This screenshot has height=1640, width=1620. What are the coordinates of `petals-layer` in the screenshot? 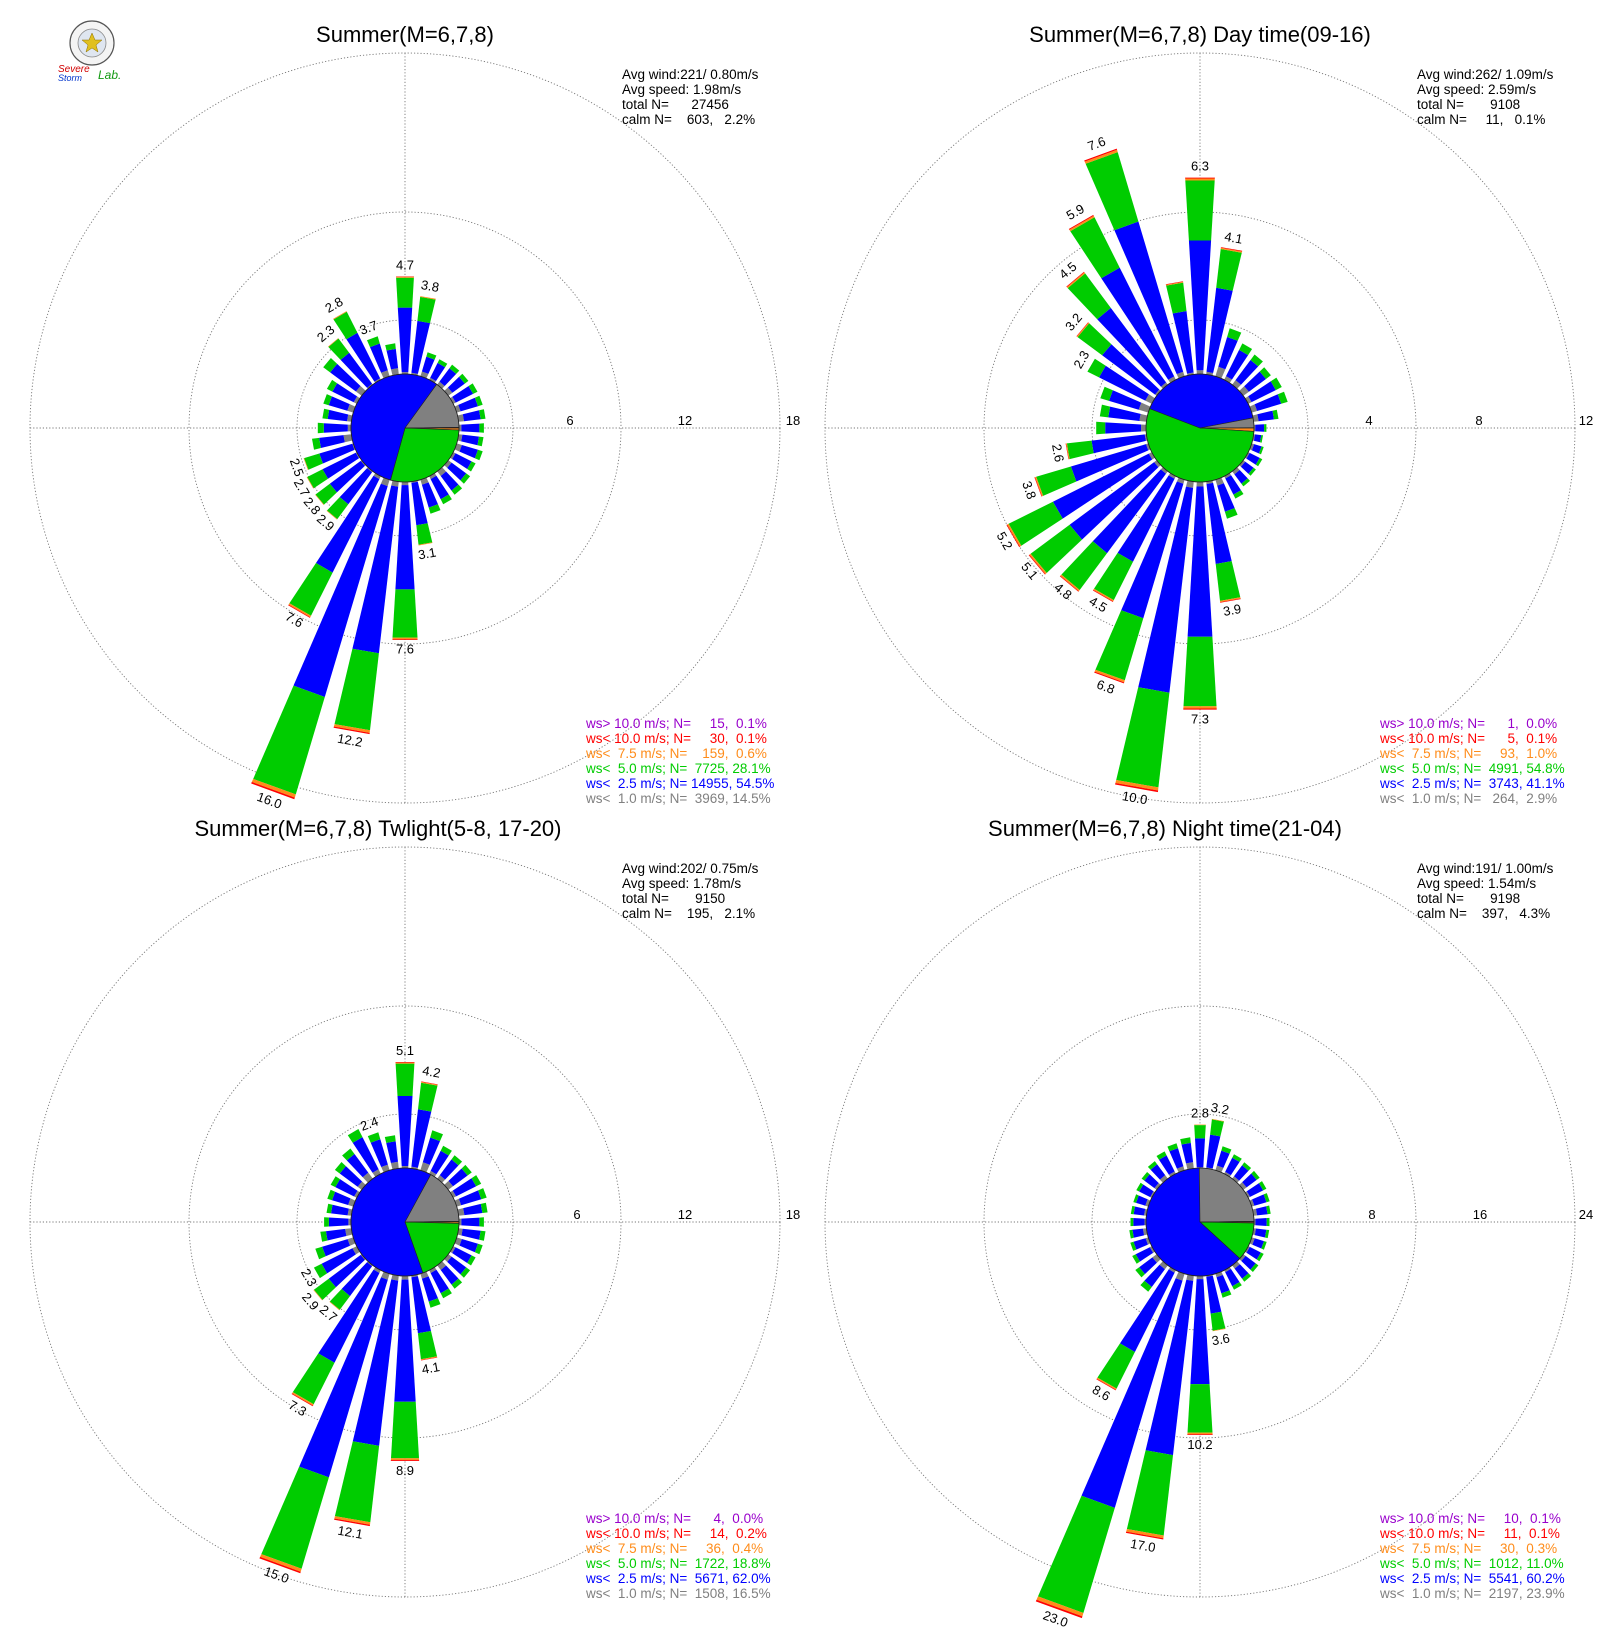 It's located at (1153, 1368).